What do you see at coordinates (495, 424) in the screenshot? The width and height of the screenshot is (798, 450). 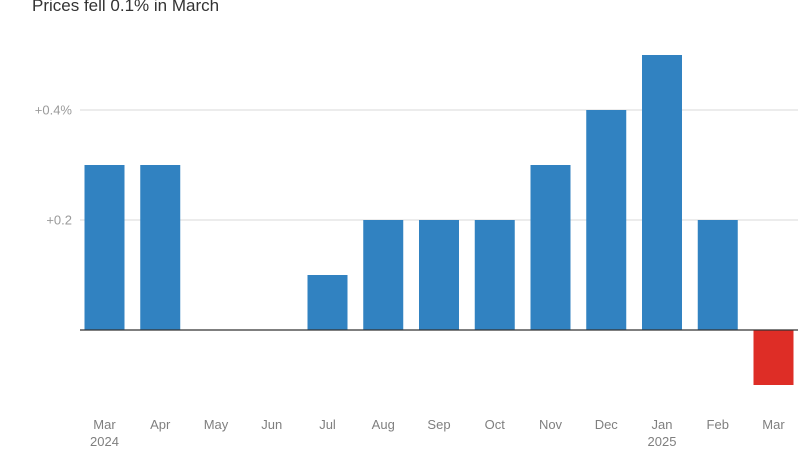 I see `x-tick-label: Oct` at bounding box center [495, 424].